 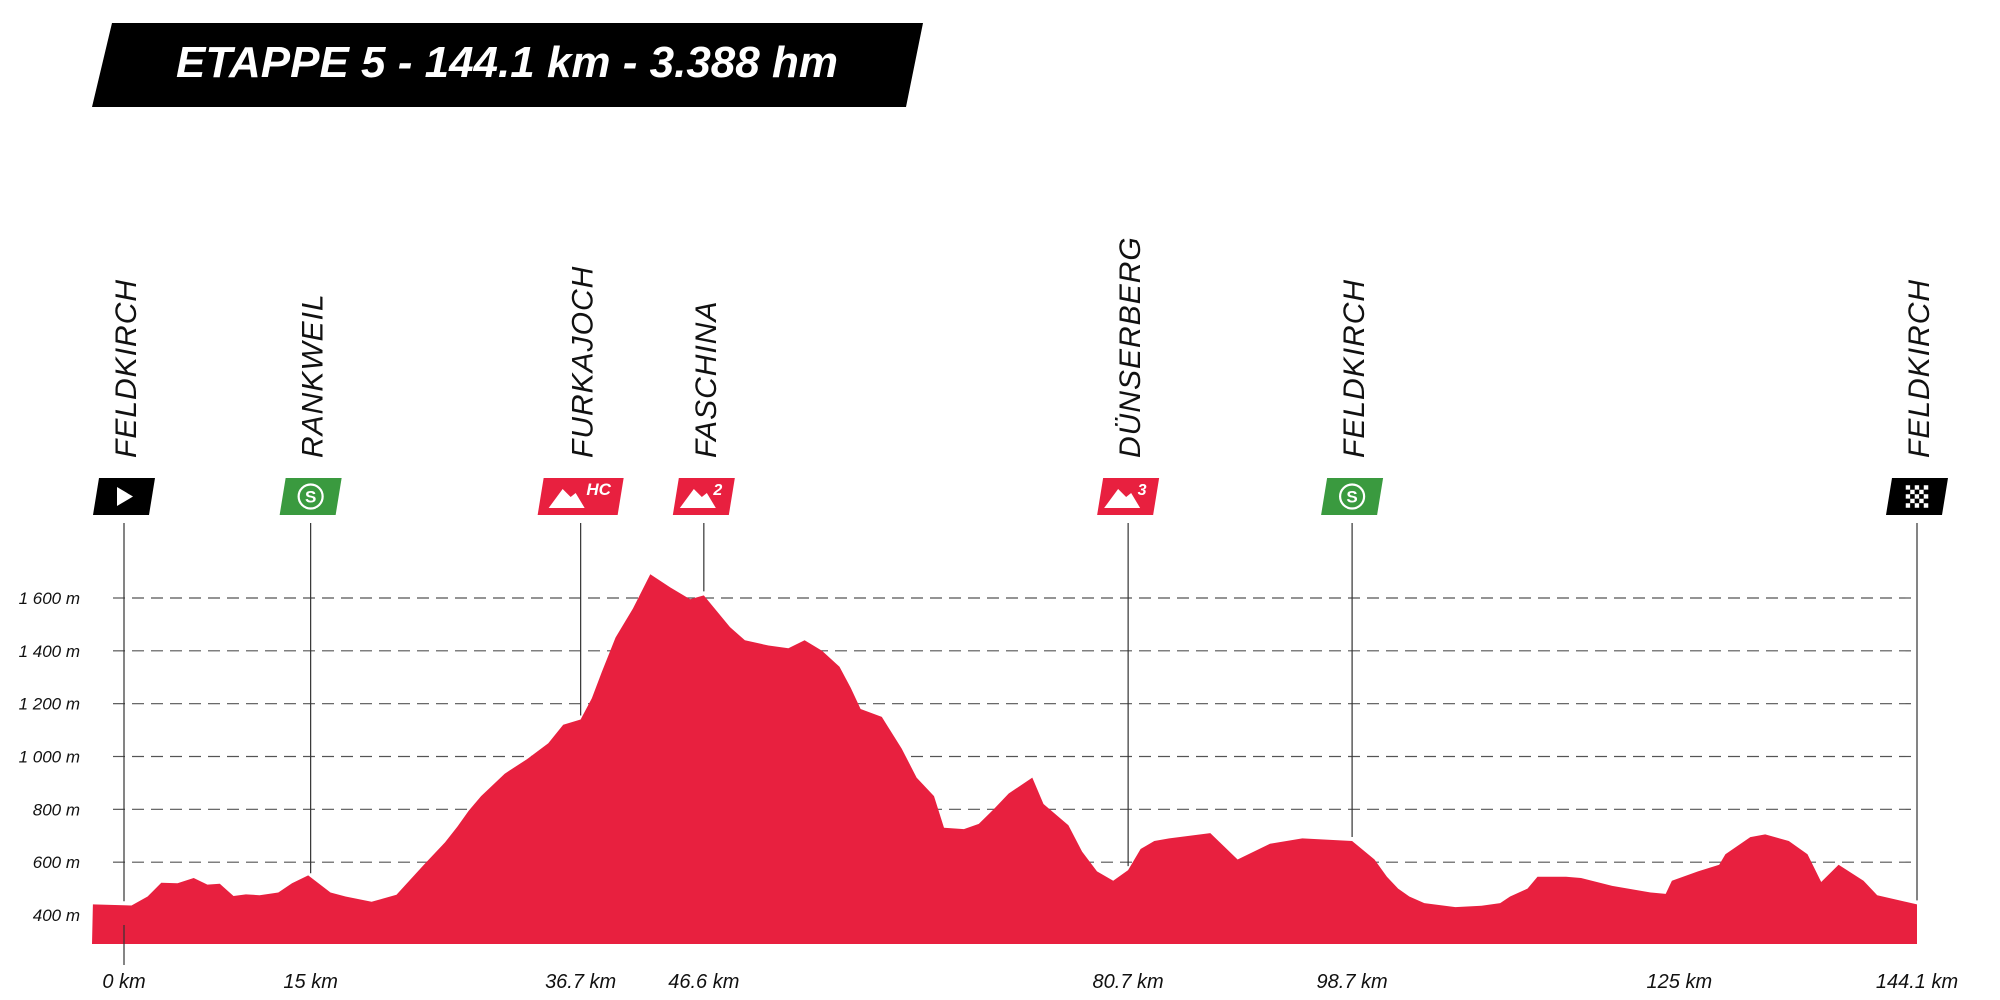 What do you see at coordinates (1142, 490) in the screenshot?
I see `climb-category-text: 3` at bounding box center [1142, 490].